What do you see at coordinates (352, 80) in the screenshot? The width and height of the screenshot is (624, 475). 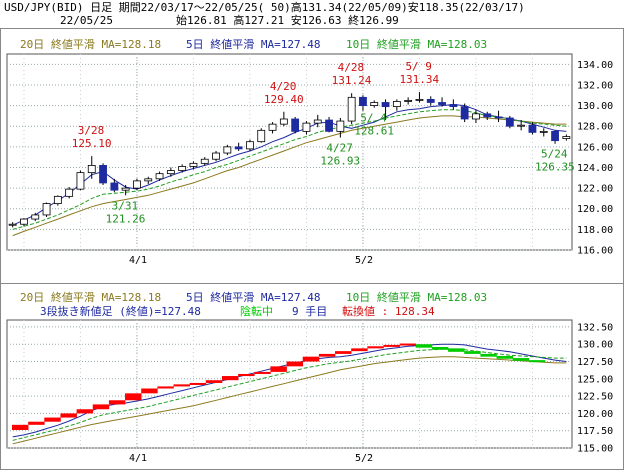 I see `annotation-value: 131.24` at bounding box center [352, 80].